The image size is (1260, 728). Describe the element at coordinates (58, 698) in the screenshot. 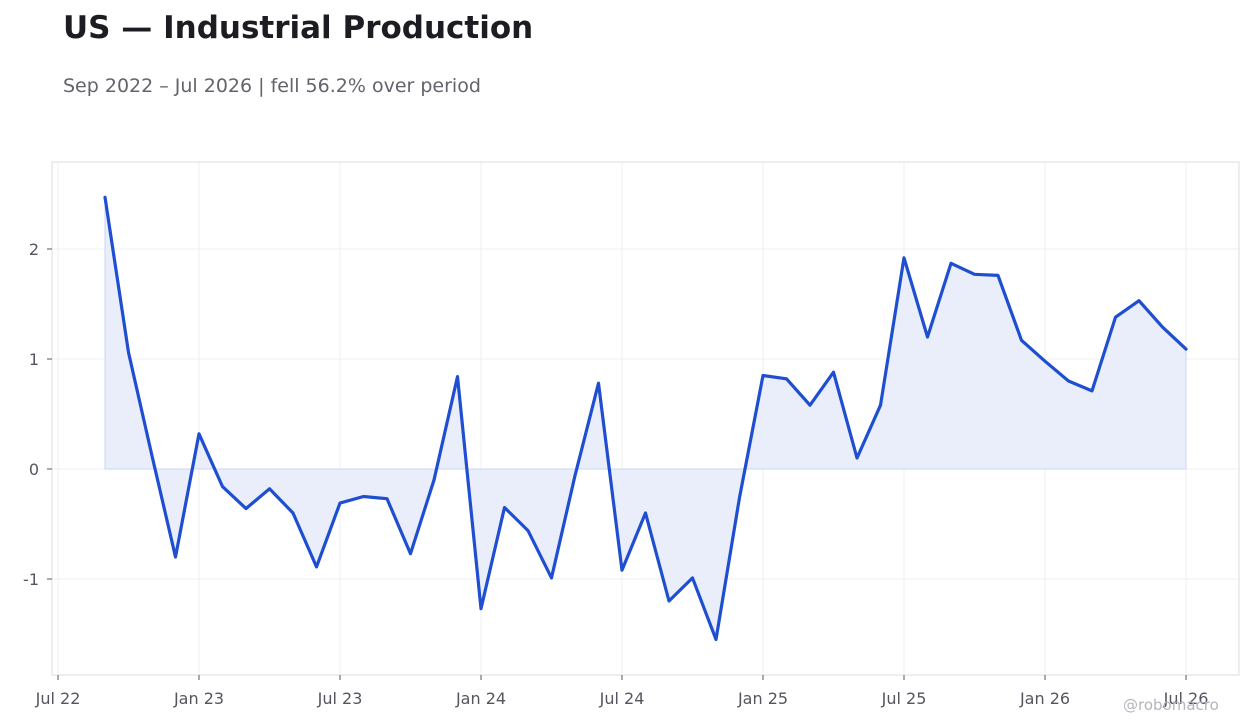

I see `x-tick-label: Jul 22` at that location.